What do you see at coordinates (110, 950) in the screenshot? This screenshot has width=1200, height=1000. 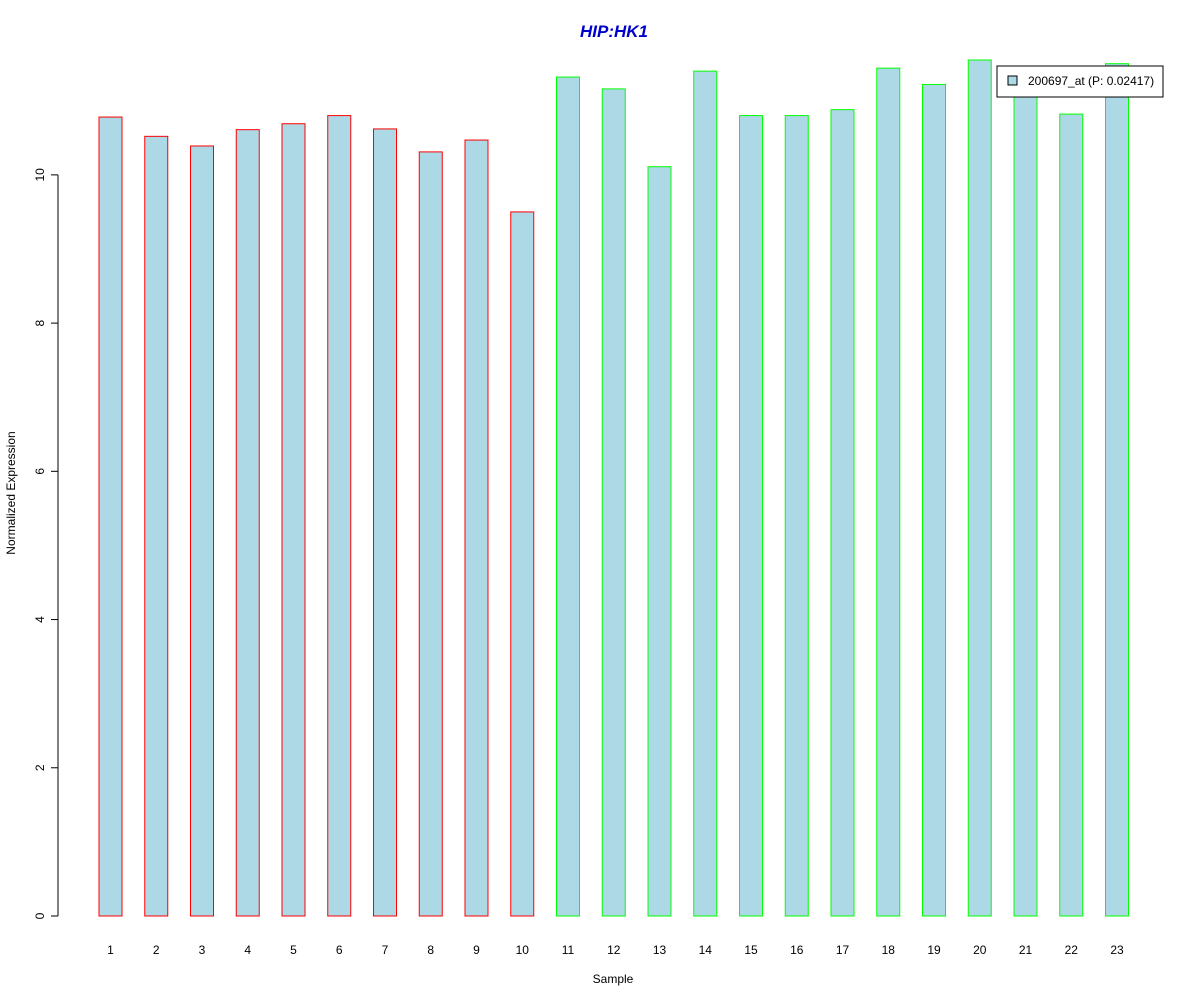 I see `x-tick-label: 1` at bounding box center [110, 950].